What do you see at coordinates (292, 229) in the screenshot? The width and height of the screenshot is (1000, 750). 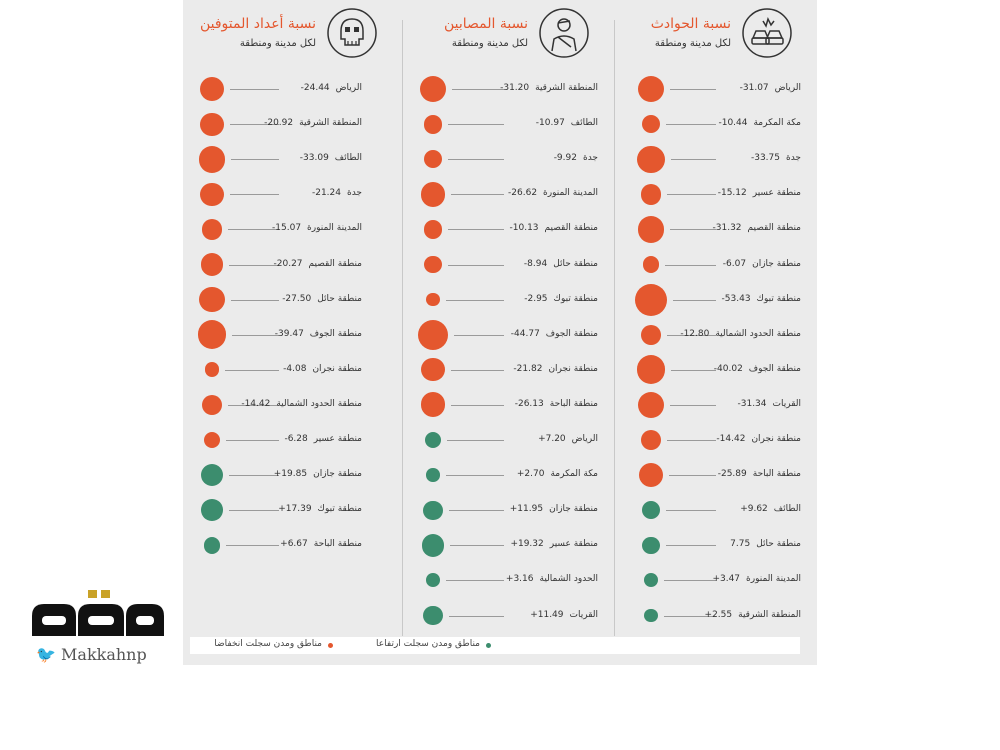 I see `list-item: المدينة المنورة -15.07` at bounding box center [292, 229].